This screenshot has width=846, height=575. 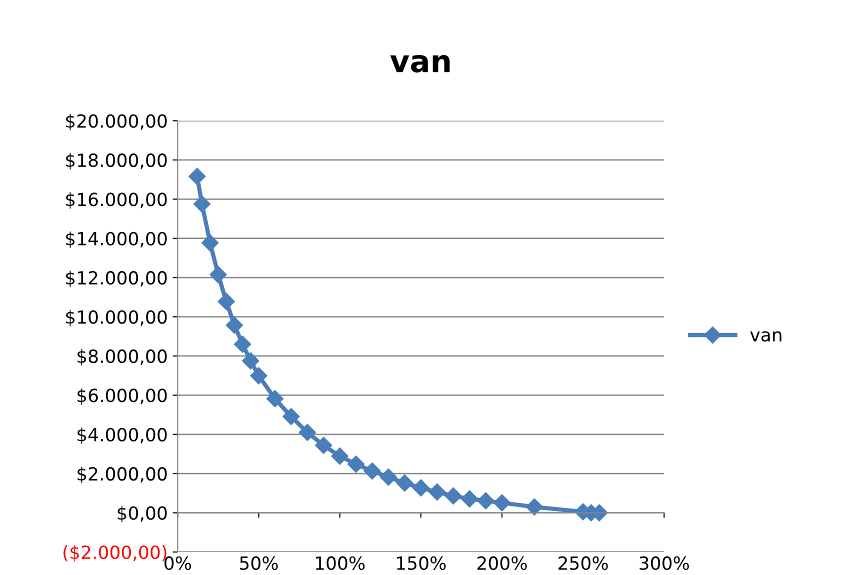 I want to click on x-tick-label: 200%, so click(x=502, y=563).